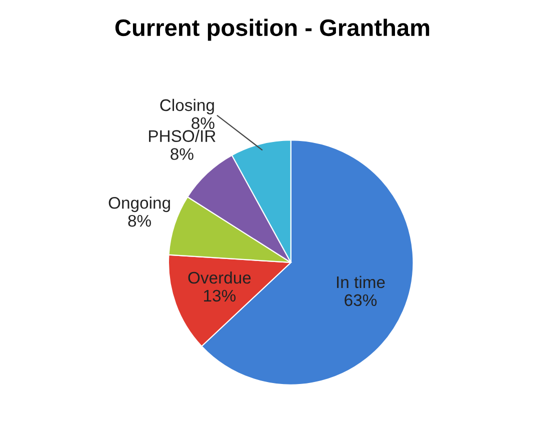 The image size is (545, 425). I want to click on slice-label: Ongoing, so click(139, 204).